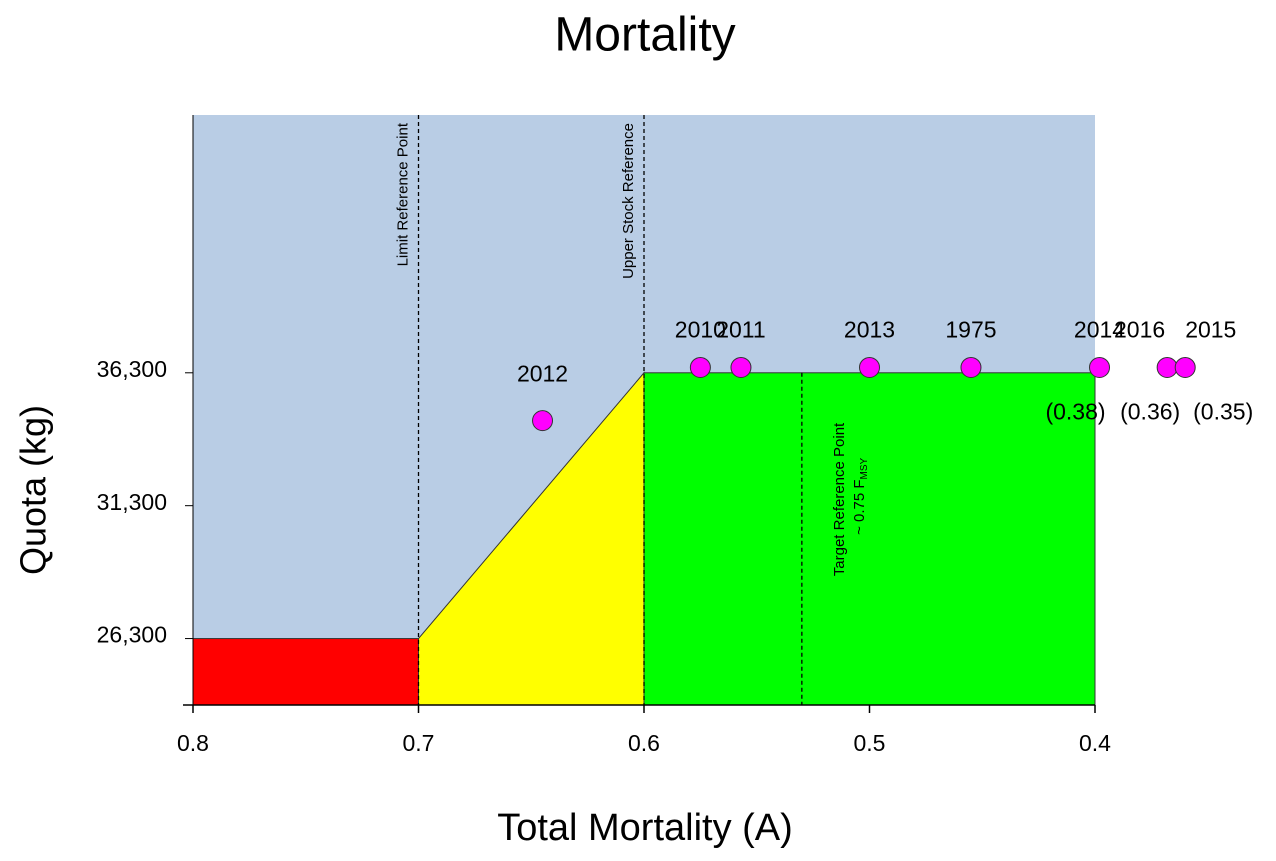 The height and width of the screenshot is (861, 1276). I want to click on x-tick-label: 0.4, so click(1095, 743).